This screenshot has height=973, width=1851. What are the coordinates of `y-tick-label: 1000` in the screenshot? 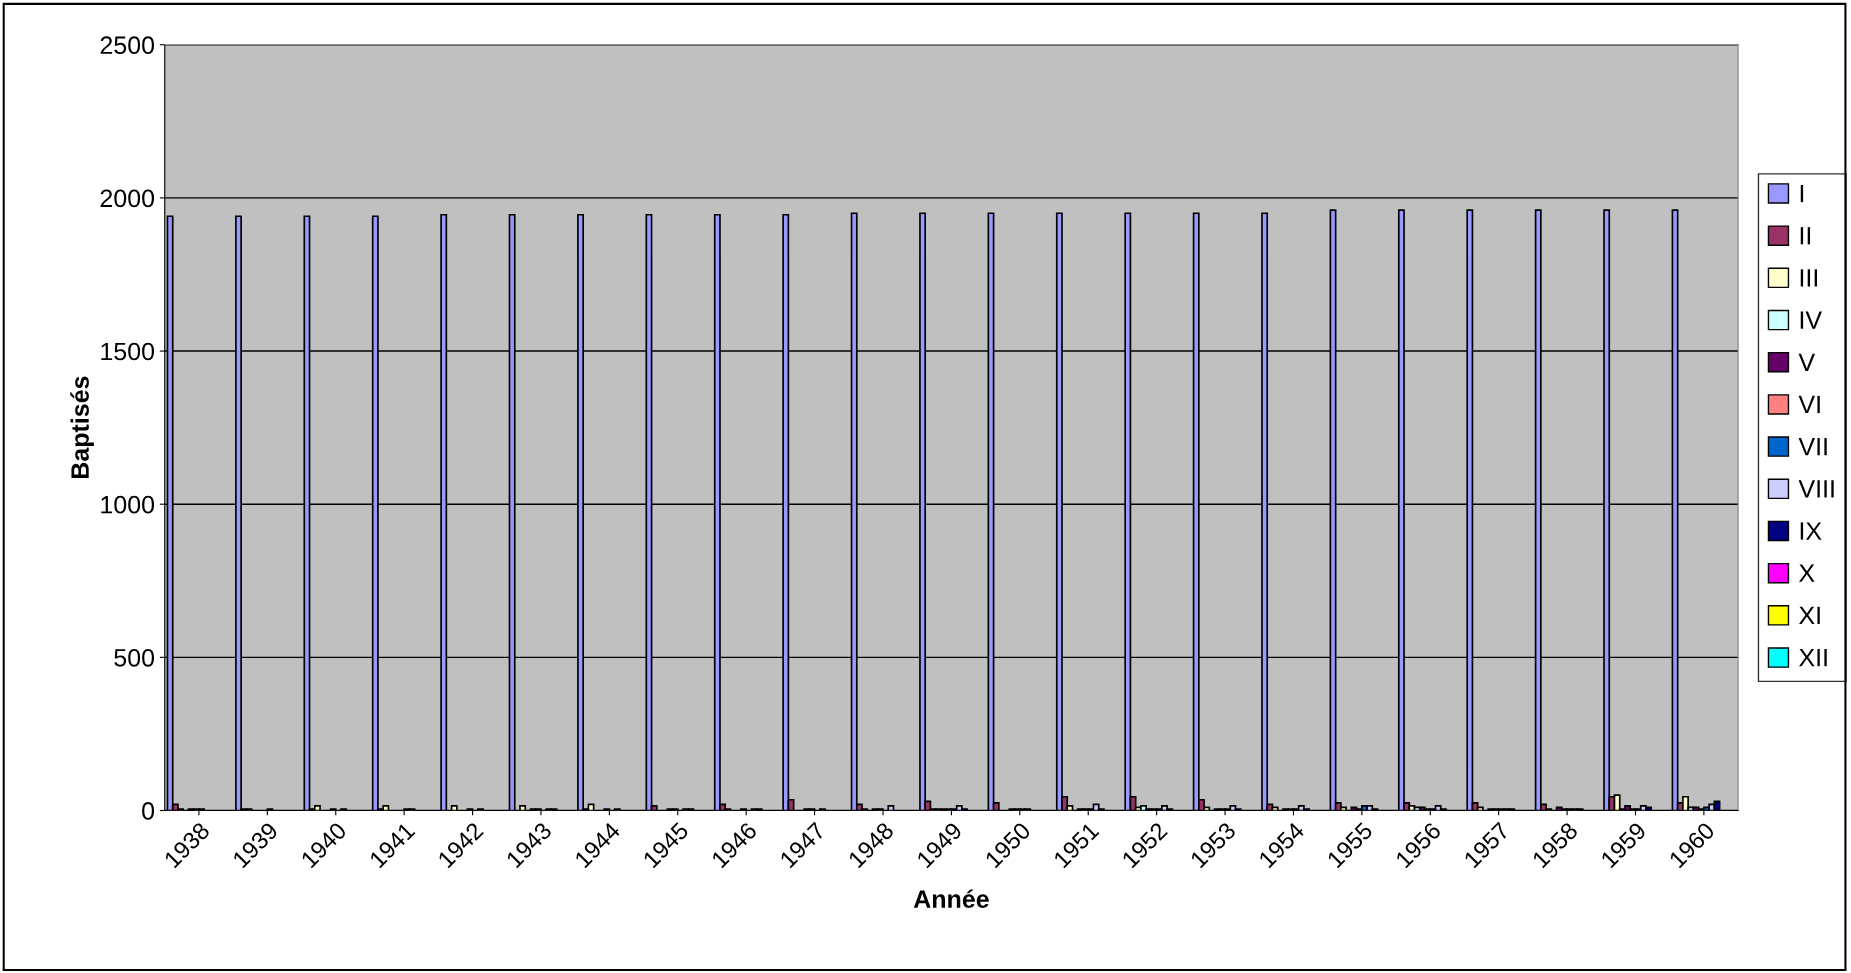 It's located at (128, 504).